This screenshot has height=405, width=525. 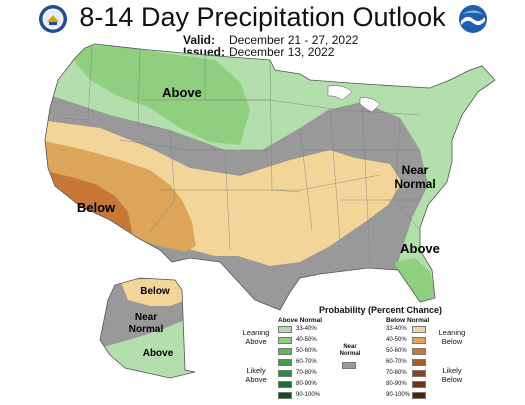 I want to click on legend-below-range-label: 70-80%, so click(x=396, y=373).